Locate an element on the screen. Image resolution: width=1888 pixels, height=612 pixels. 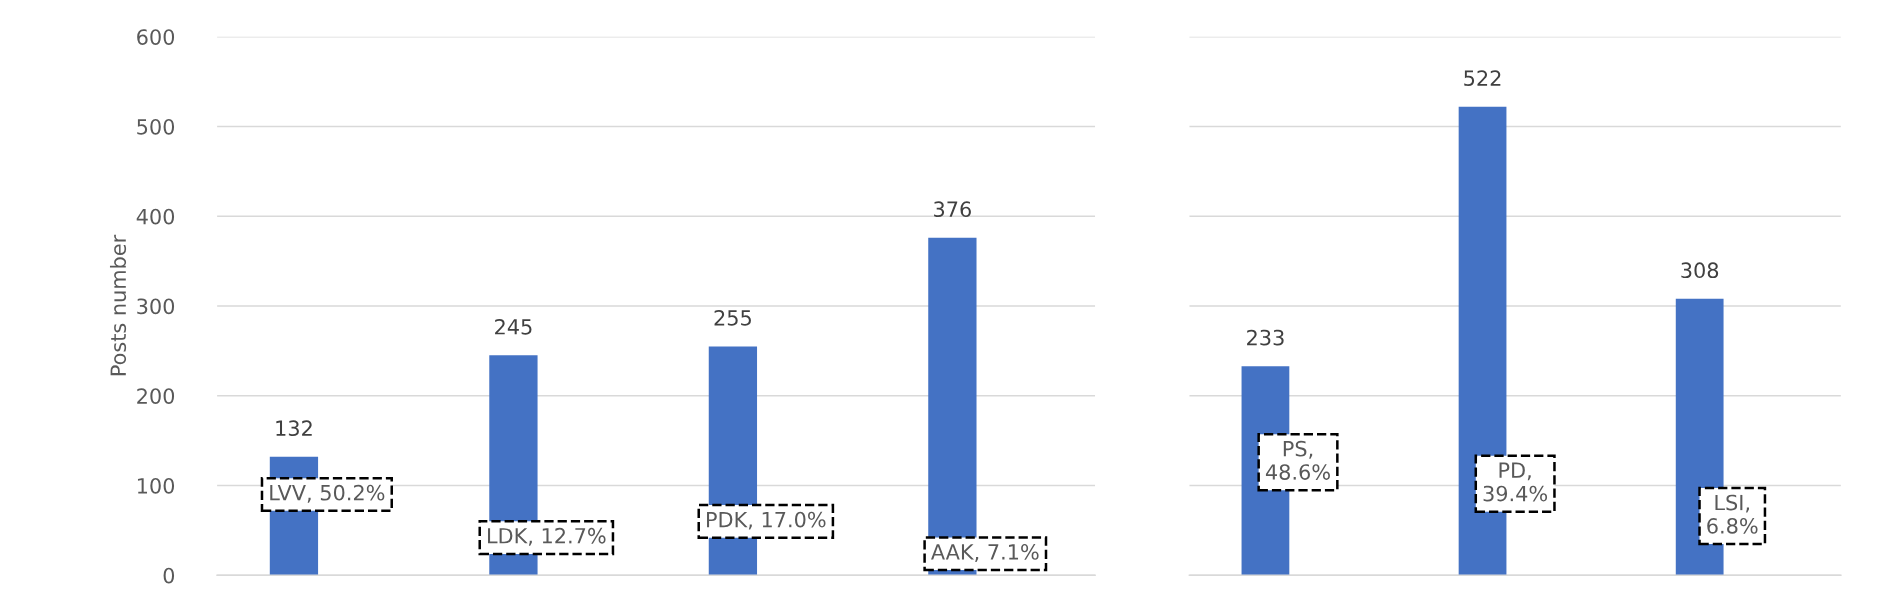
data-label: 233 is located at coordinates (1265, 337).